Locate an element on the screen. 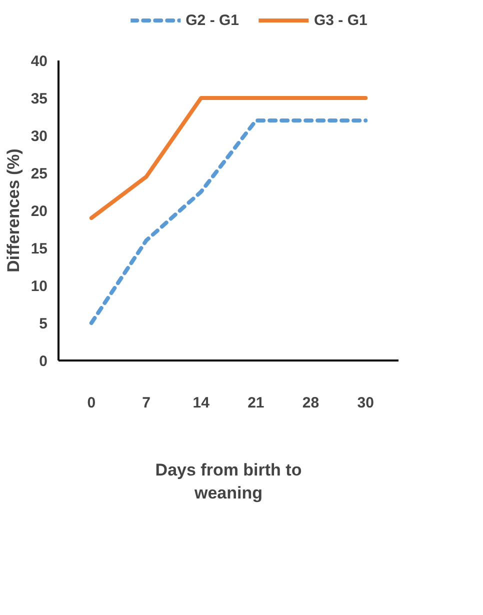 This screenshot has height=615, width=483. y-tick-label: 20 is located at coordinates (39, 211).